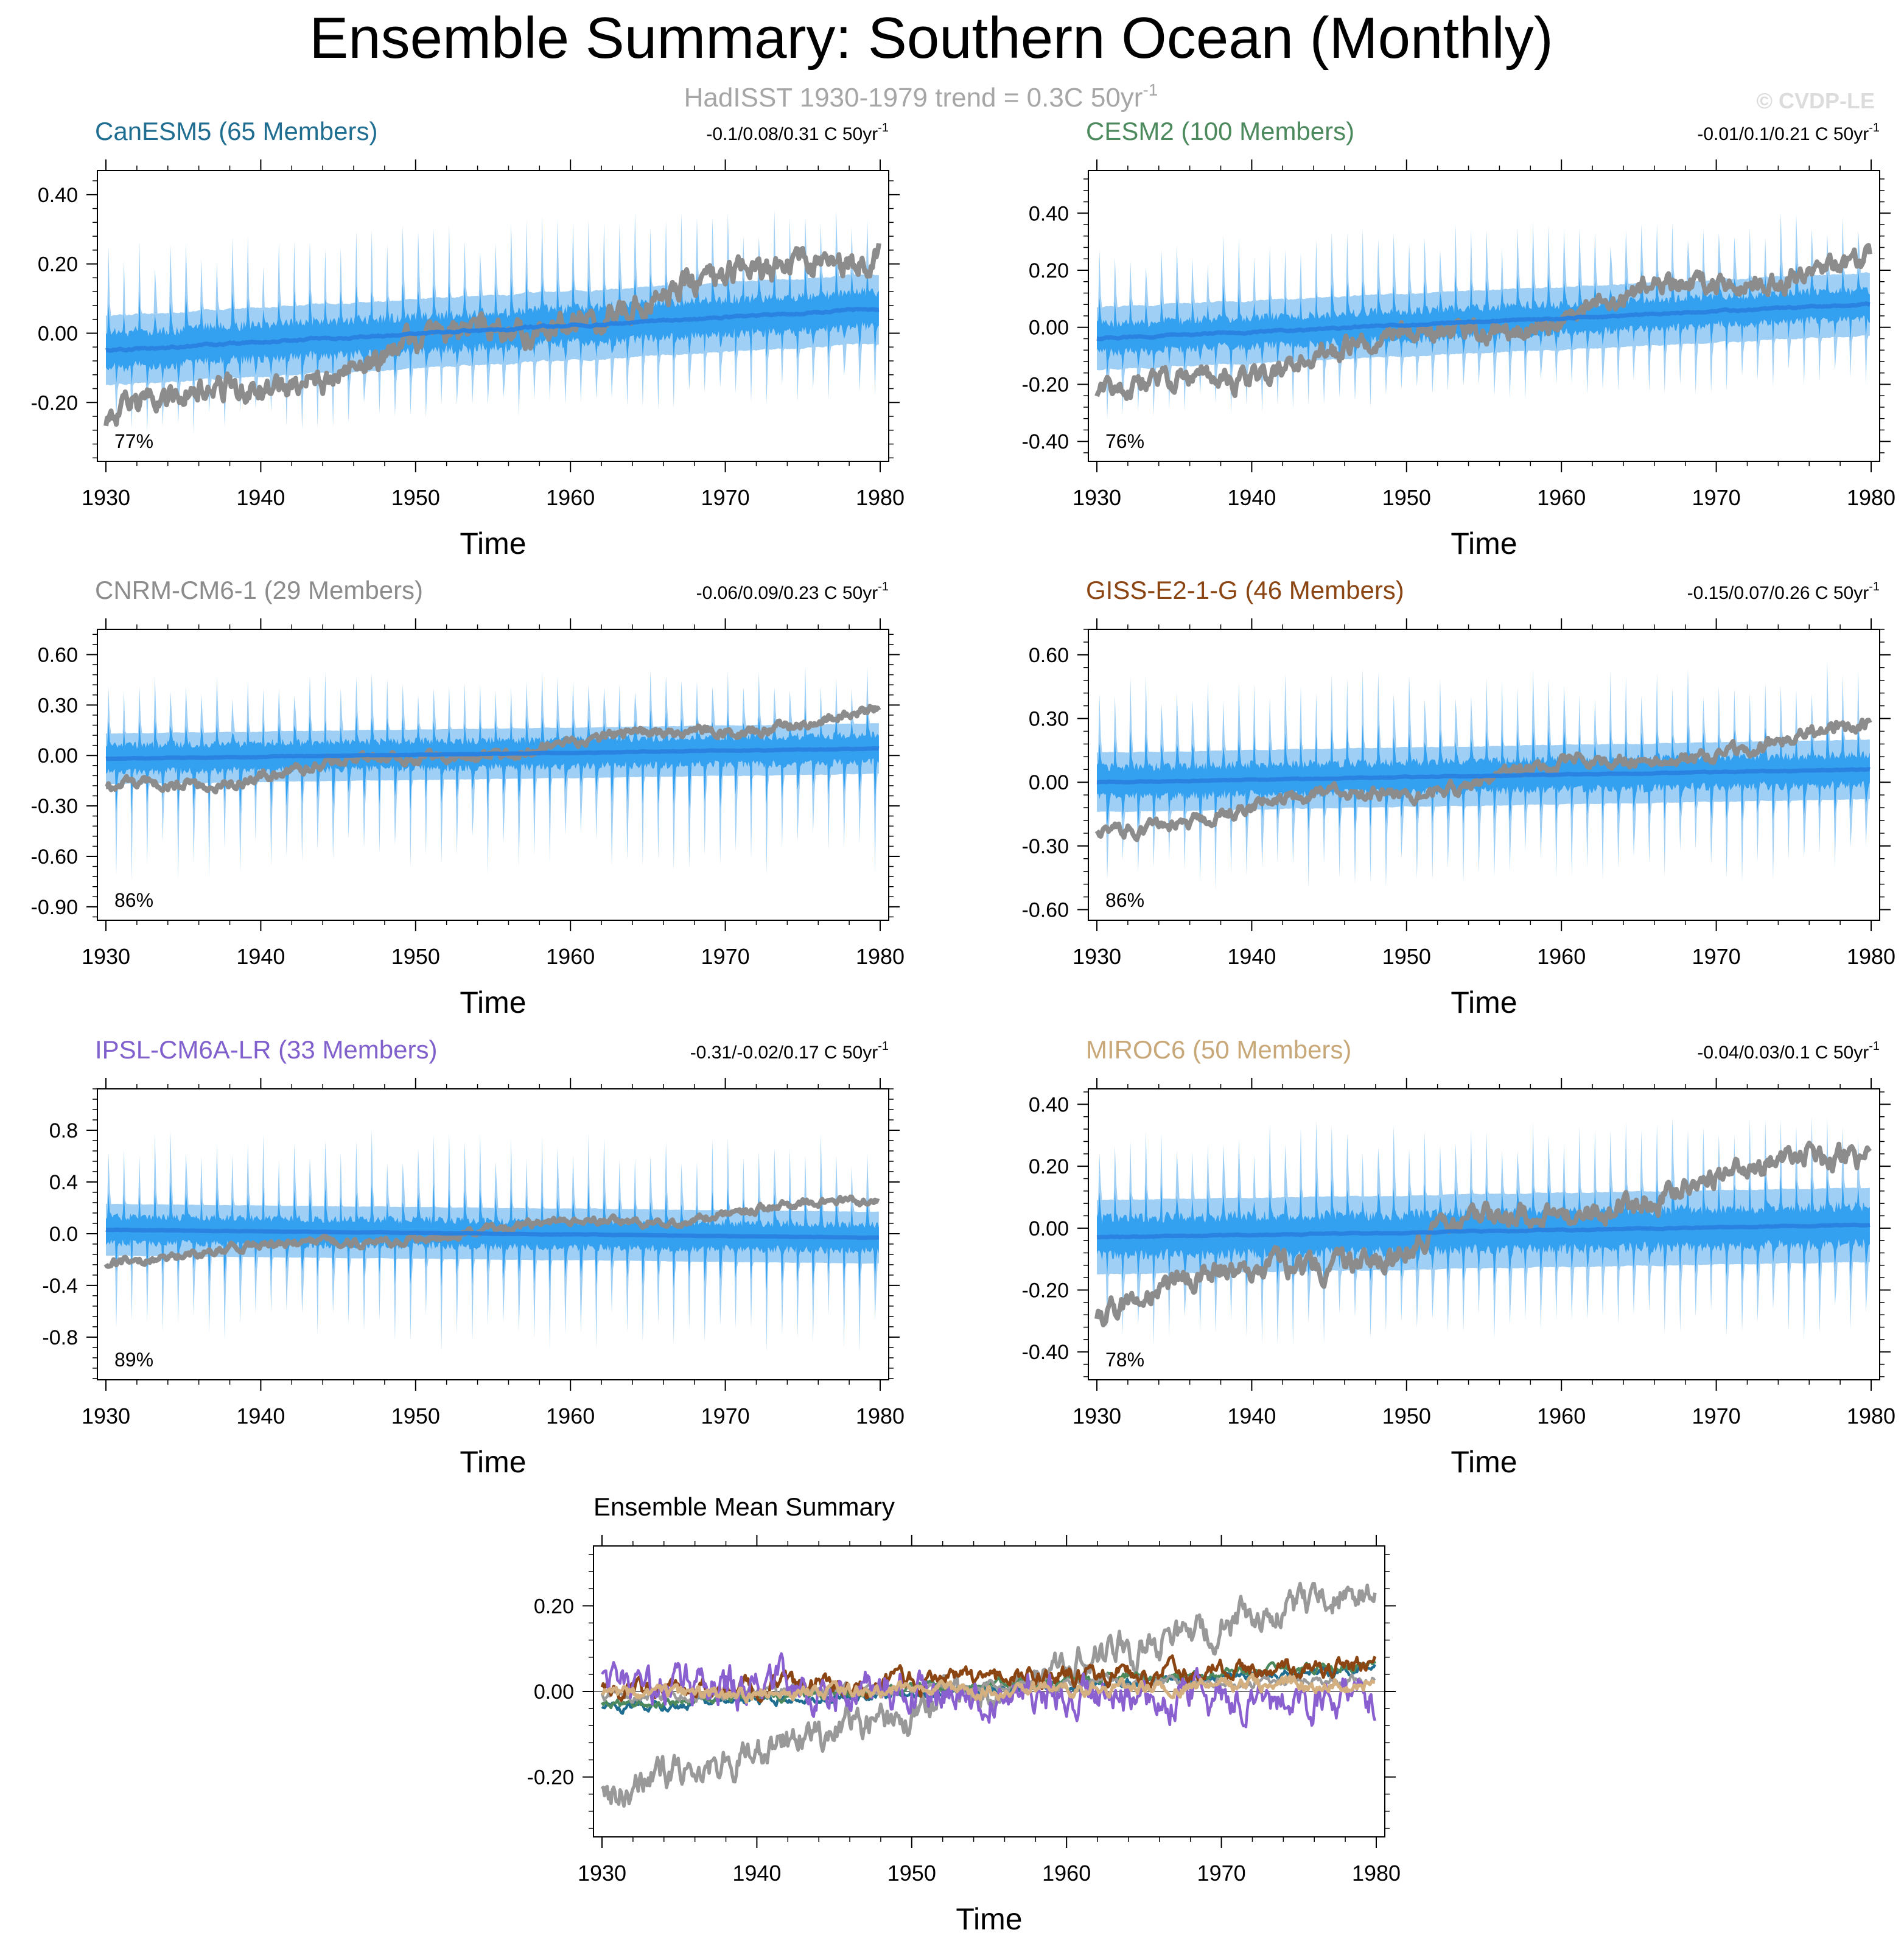  What do you see at coordinates (787, 593) in the screenshot?
I see `trend-label-main: -0.06/0.09/0.23 C 50yr` at bounding box center [787, 593].